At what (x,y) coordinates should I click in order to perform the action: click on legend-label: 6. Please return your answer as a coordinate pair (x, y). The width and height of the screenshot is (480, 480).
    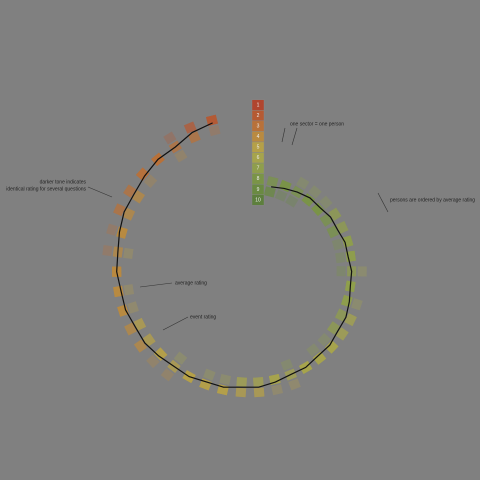
    Looking at the image, I should click on (258, 158).